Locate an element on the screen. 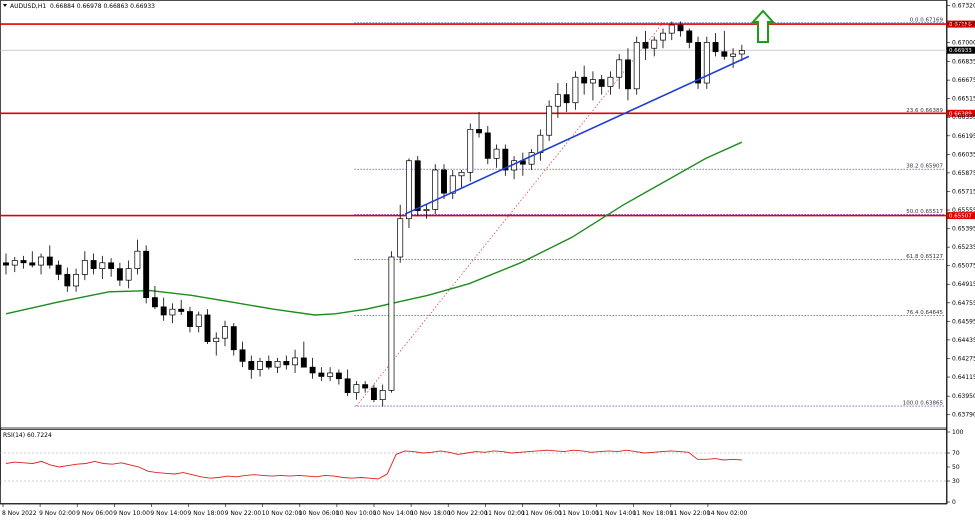 This screenshot has height=522, width=975. price-tick-label: 0.64275 is located at coordinates (963, 358).